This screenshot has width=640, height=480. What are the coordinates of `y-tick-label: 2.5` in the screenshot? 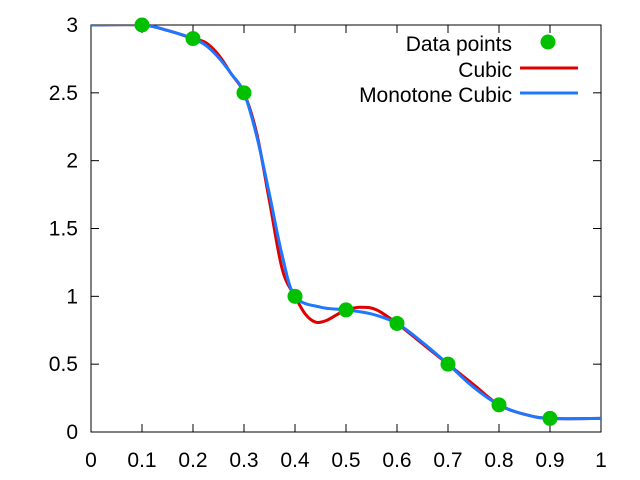 It's located at (63, 93).